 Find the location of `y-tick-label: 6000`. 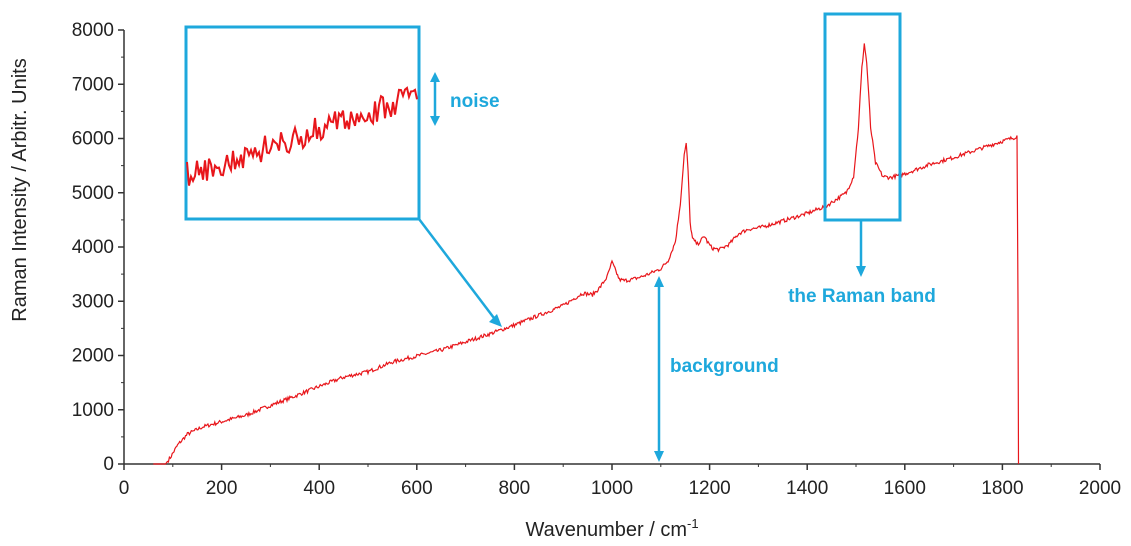

y-tick-label: 6000 is located at coordinates (93, 139).